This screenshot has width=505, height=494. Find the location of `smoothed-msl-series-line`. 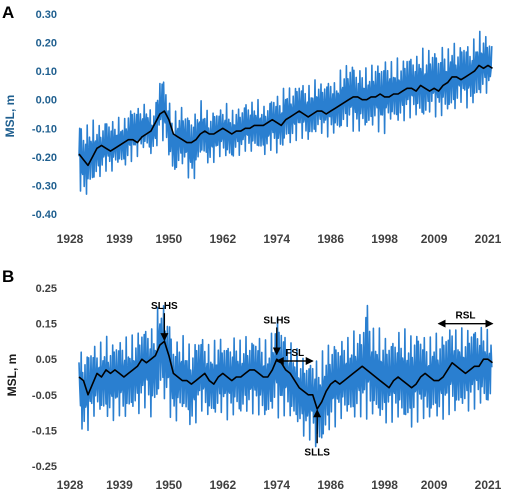

smoothed-msl-series-line is located at coordinates (285, 375).